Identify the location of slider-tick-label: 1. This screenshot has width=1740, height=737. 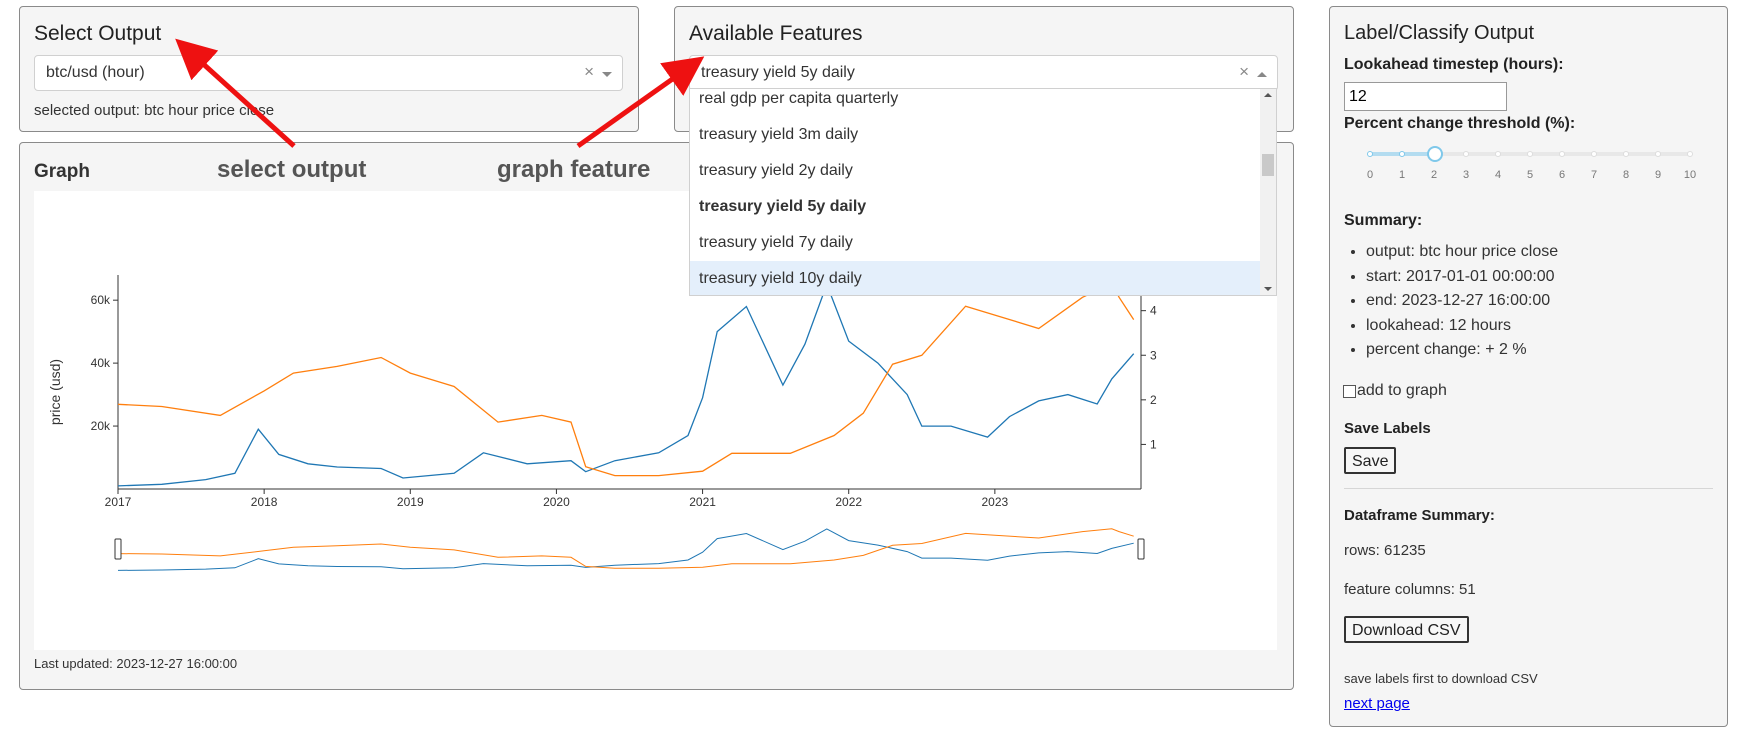
(1402, 175).